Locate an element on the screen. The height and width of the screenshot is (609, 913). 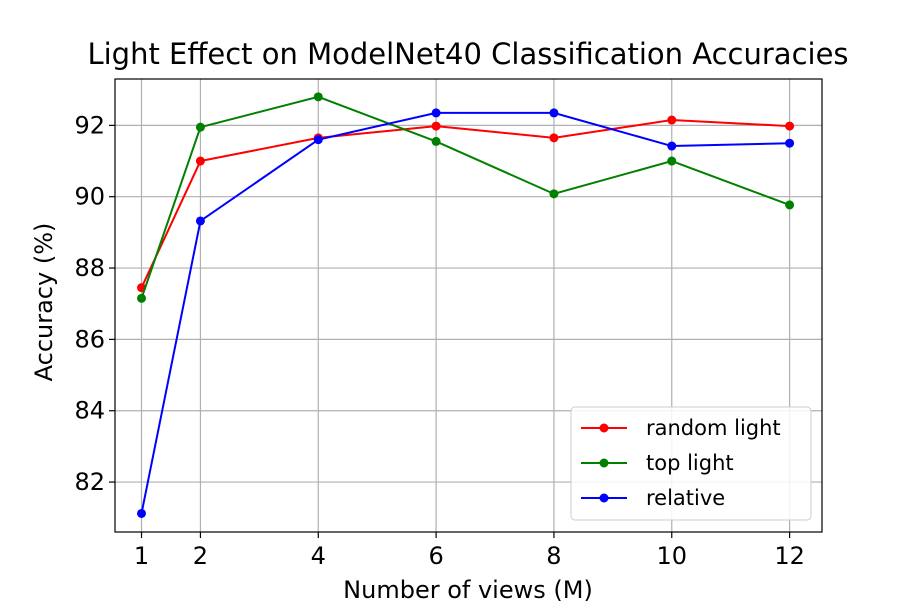
x-tick-label: 1 is located at coordinates (141, 556).